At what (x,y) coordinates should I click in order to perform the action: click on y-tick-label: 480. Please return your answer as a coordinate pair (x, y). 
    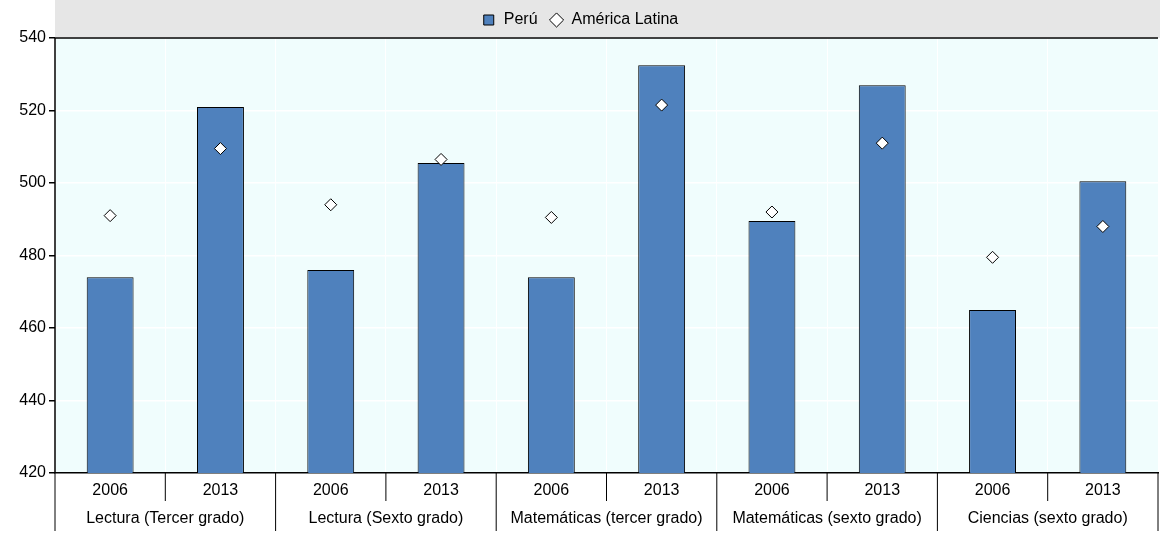
    Looking at the image, I should click on (33, 254).